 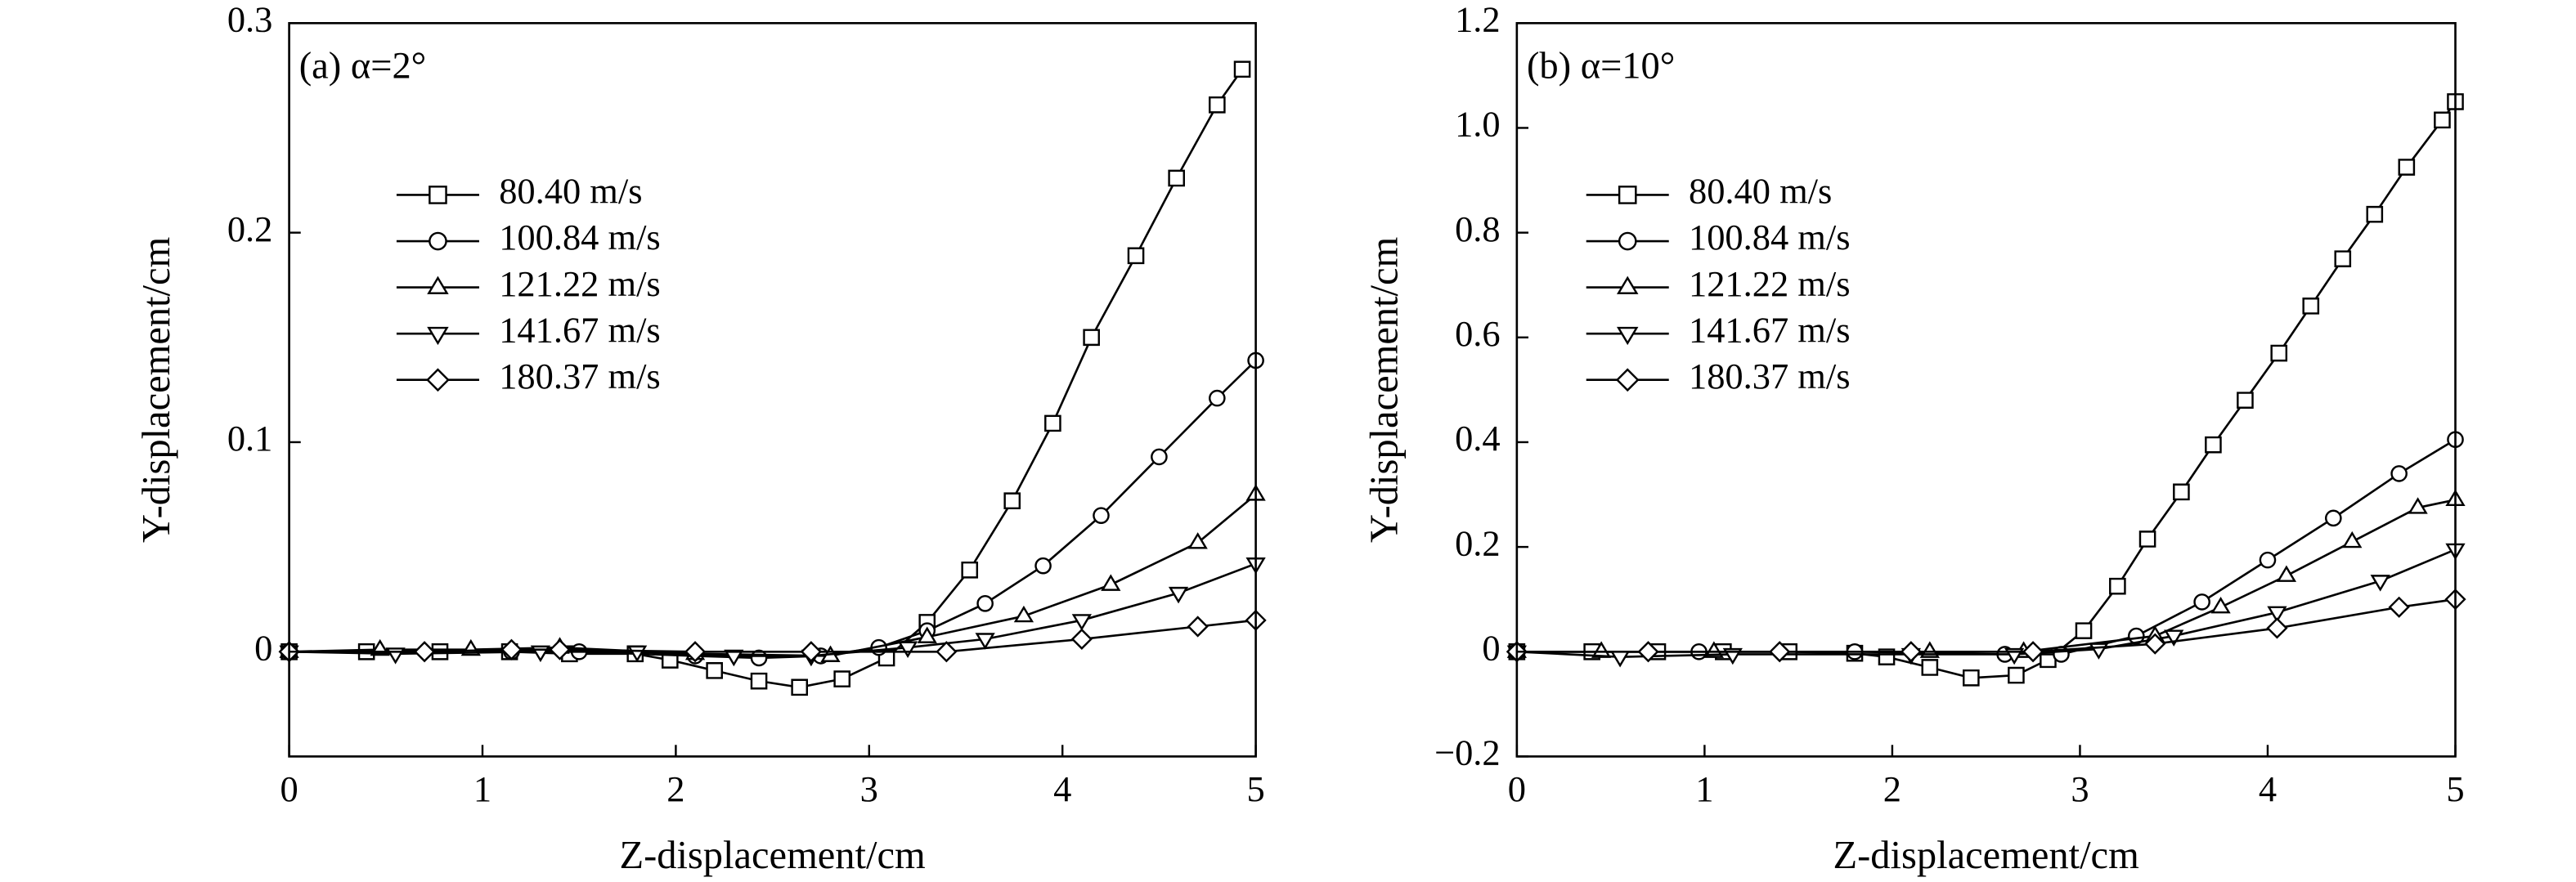 I want to click on legend-label: 100.84 m/s, so click(x=1770, y=237).